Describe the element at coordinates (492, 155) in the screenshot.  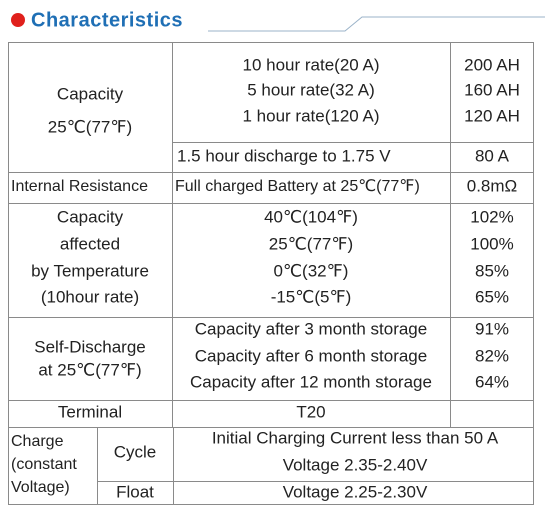
I see `value: 80 A` at that location.